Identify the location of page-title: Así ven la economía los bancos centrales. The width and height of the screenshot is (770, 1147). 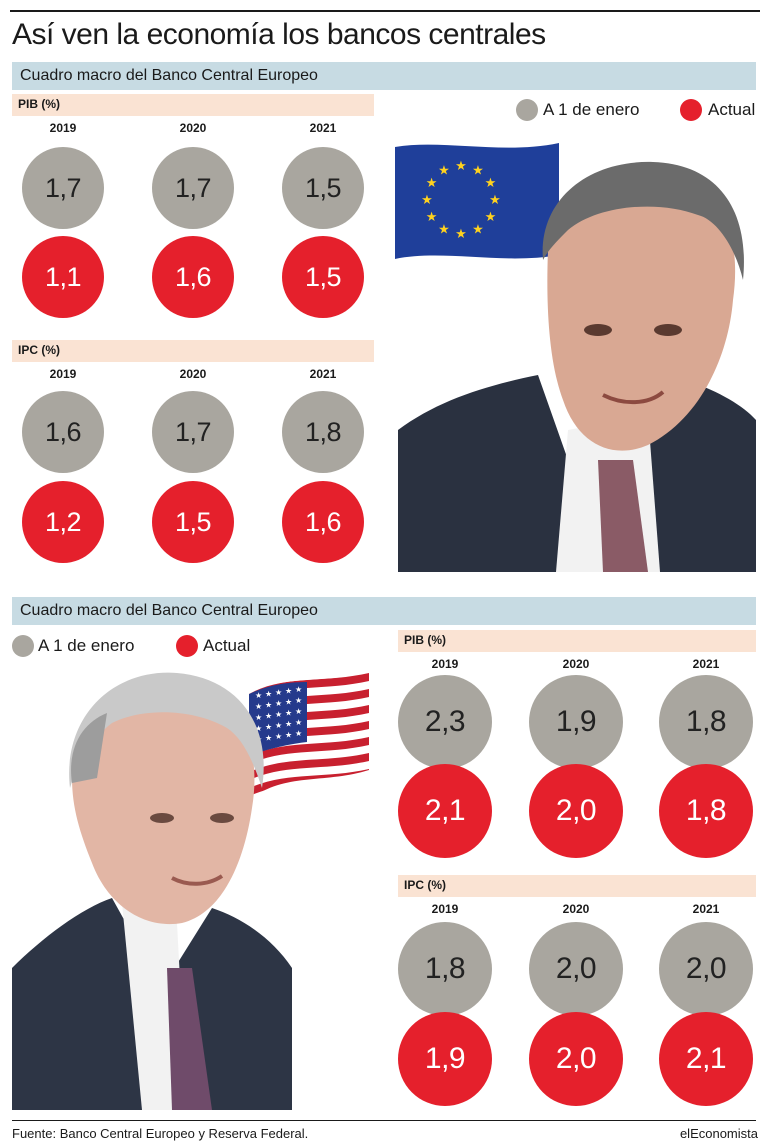
(279, 34).